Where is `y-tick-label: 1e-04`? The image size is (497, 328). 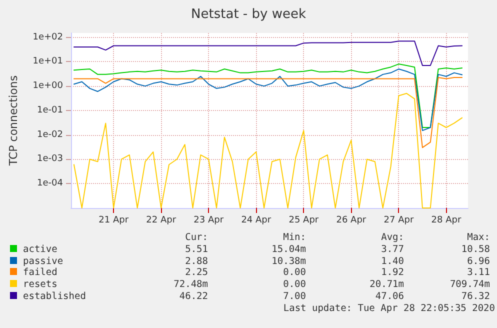 y-tick-label: 1e-04 is located at coordinates (50, 183).